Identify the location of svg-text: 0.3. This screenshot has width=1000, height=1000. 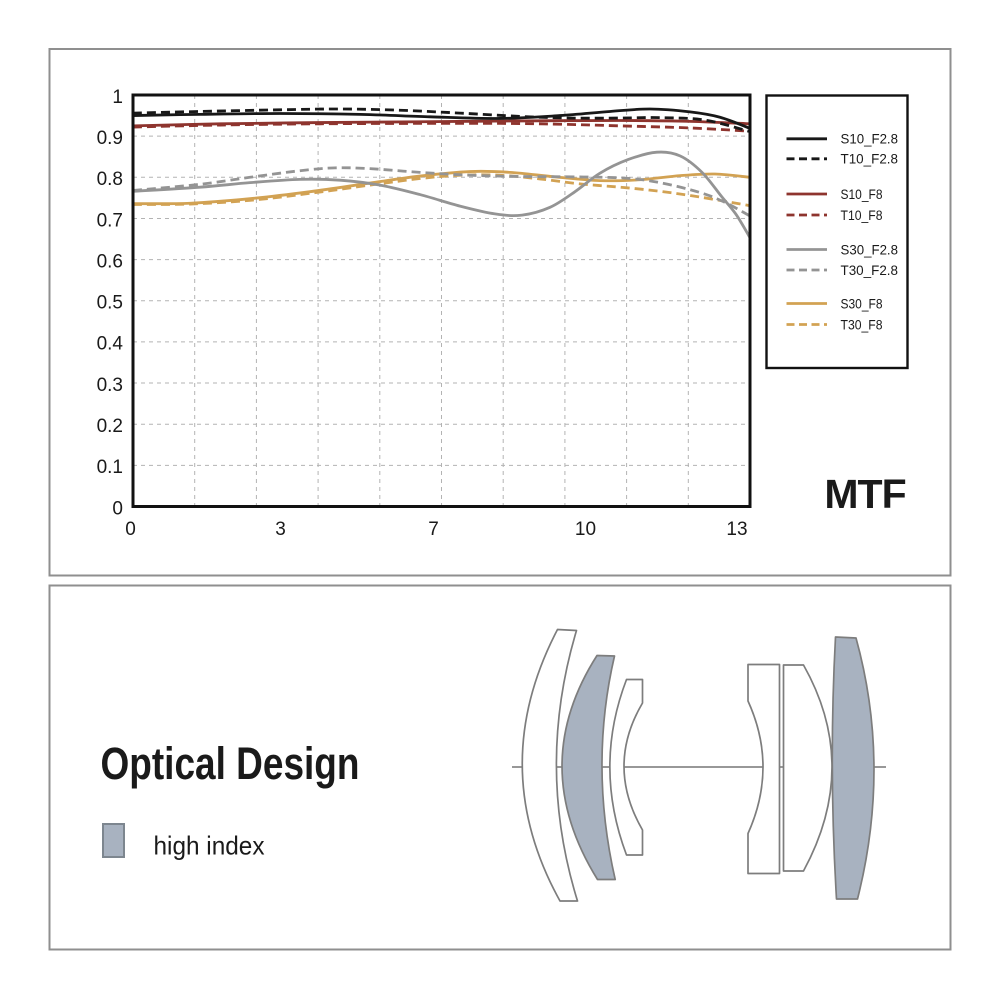
(110, 385).